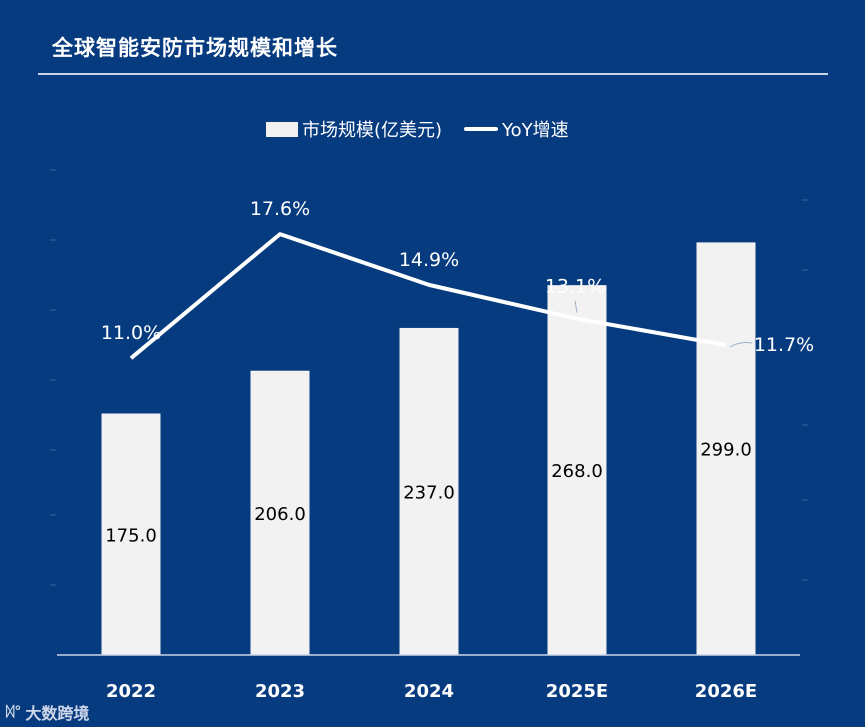 This screenshot has width=865, height=727. What do you see at coordinates (57, 713) in the screenshot?
I see `watermark-text: 大数跨境` at bounding box center [57, 713].